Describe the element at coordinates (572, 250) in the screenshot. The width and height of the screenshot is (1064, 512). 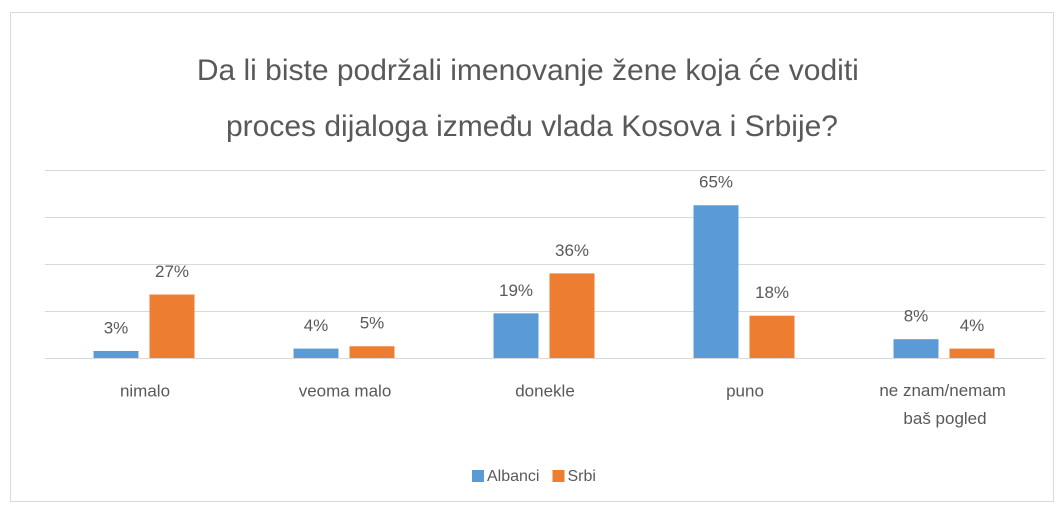
I see `value-label: 36%` at that location.